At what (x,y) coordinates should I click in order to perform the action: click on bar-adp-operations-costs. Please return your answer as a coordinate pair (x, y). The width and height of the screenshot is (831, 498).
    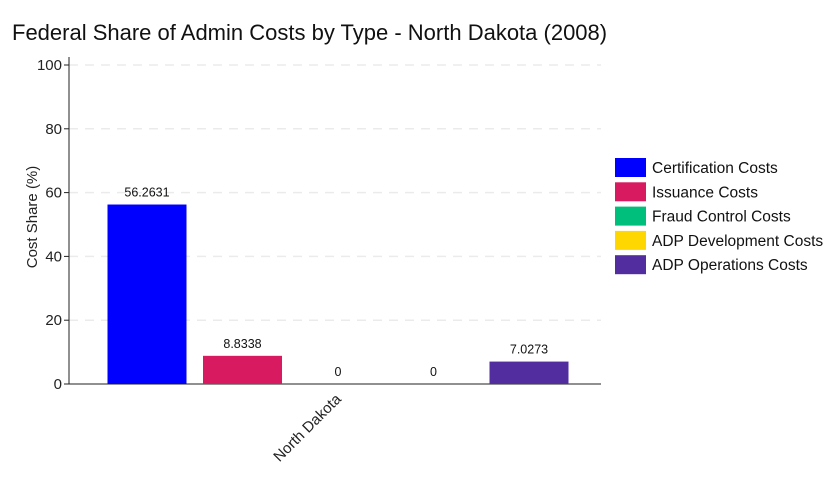
    Looking at the image, I should click on (529, 372).